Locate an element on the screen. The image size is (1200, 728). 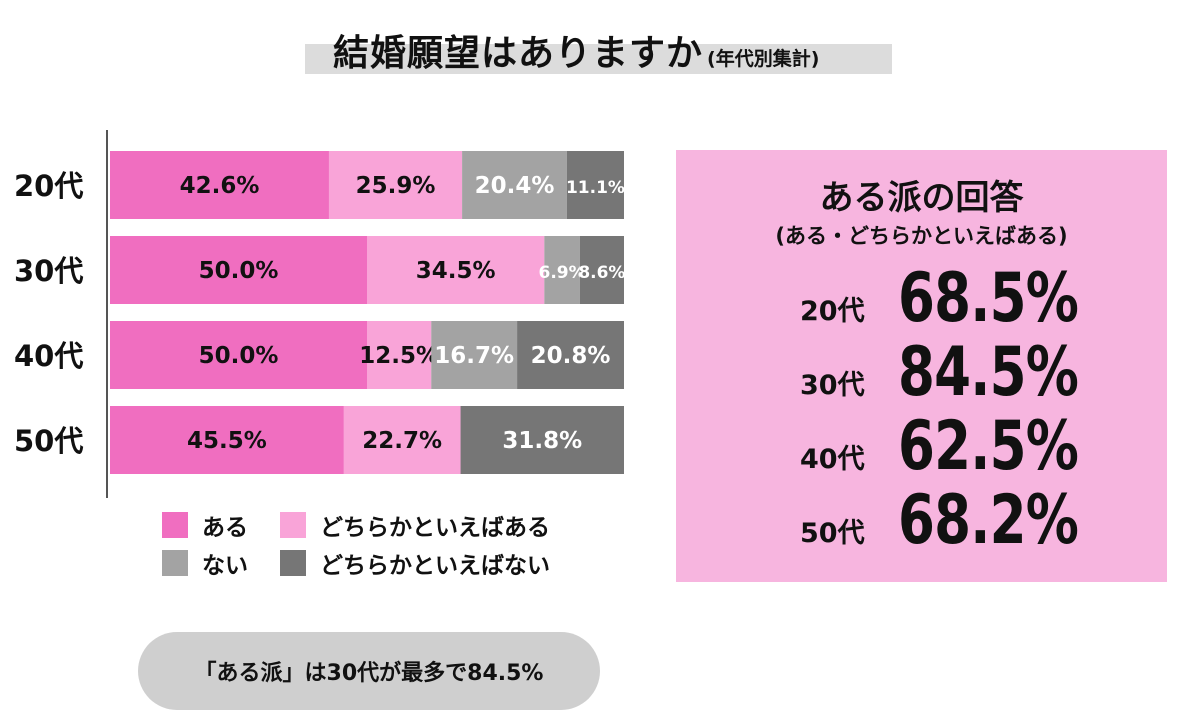
panel-title: ある派の回答 is located at coordinates (921, 198).